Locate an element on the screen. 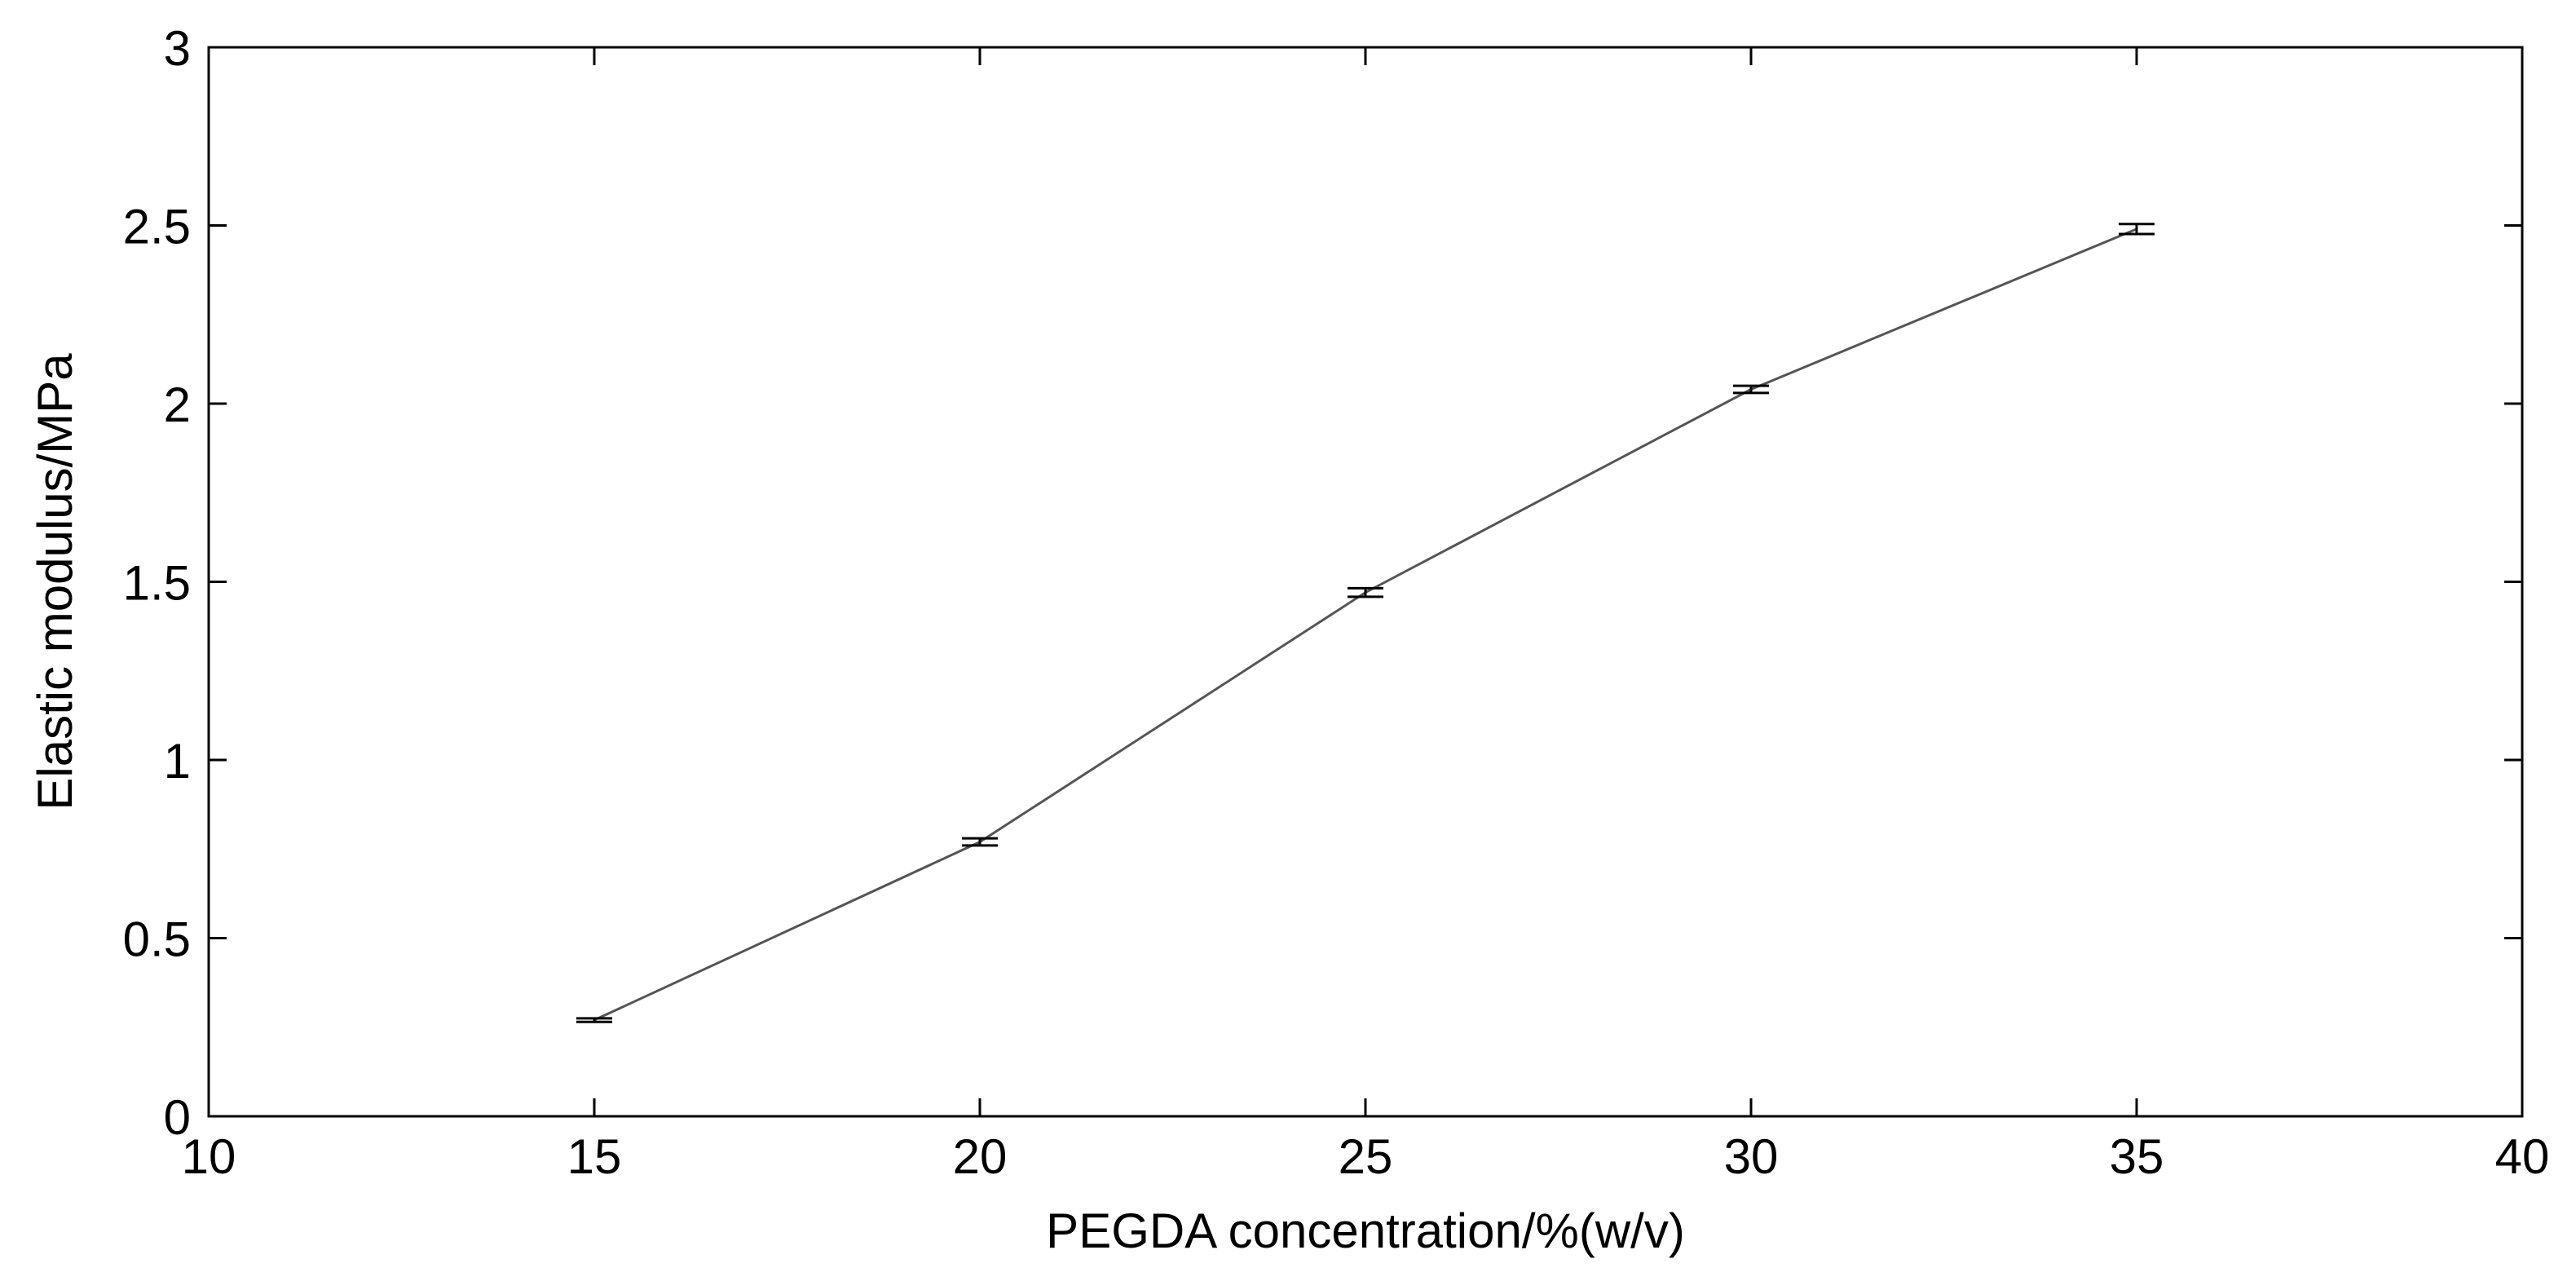 This screenshot has width=2576, height=1281. x-tick-label: 15 is located at coordinates (594, 1156).